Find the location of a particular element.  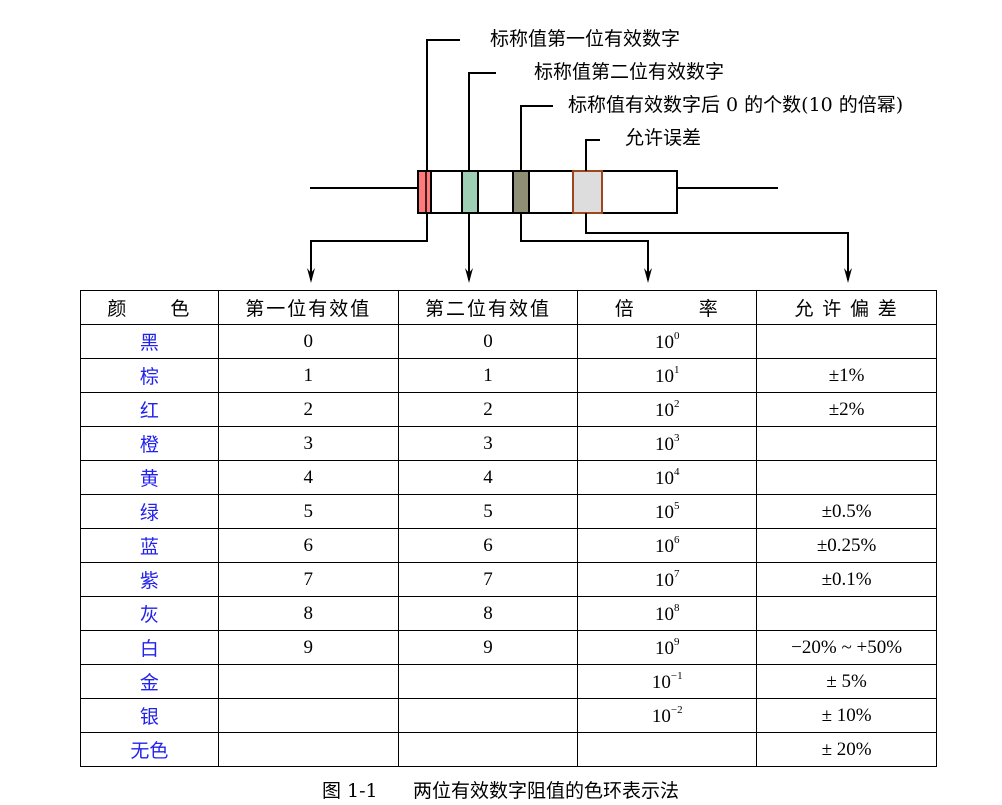

multiplier-exponent: 4 is located at coordinates (677, 471).